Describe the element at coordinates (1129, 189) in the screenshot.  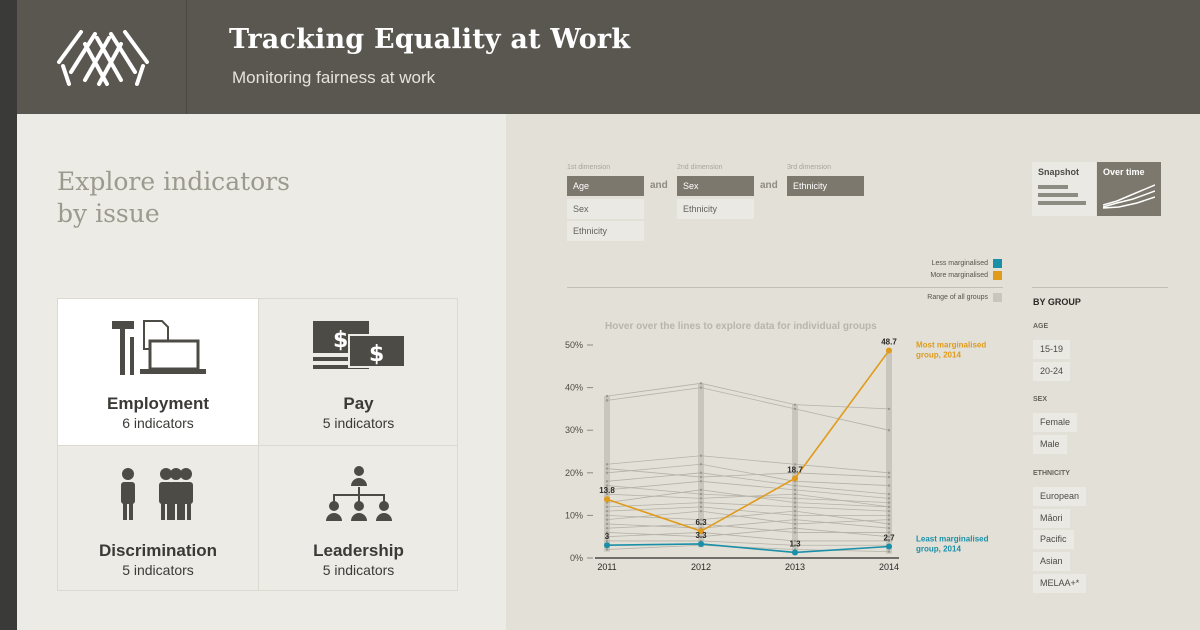
I see `over-time-button: Over time` at that location.